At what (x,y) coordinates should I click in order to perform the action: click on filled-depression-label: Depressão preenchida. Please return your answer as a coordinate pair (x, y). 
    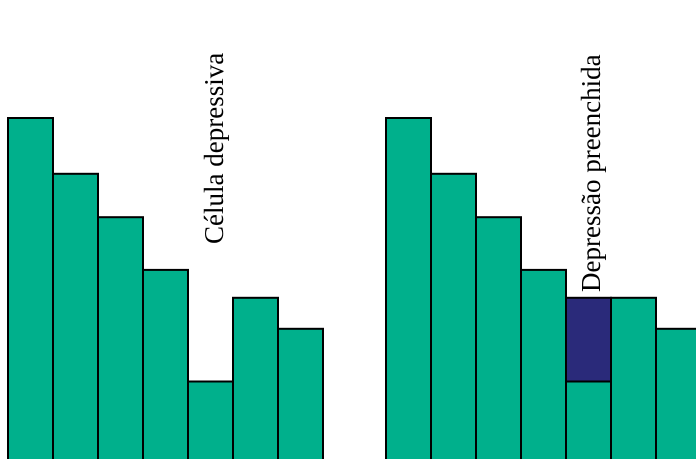
    Looking at the image, I should click on (591, 173).